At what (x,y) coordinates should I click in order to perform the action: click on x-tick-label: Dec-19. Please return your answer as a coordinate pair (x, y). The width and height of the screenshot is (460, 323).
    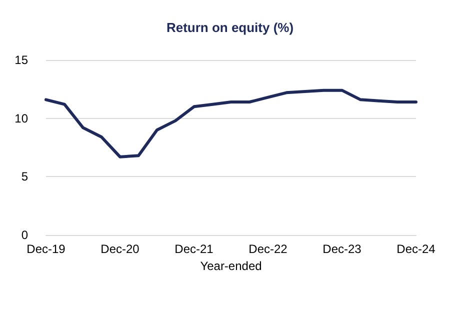
    Looking at the image, I should click on (46, 249).